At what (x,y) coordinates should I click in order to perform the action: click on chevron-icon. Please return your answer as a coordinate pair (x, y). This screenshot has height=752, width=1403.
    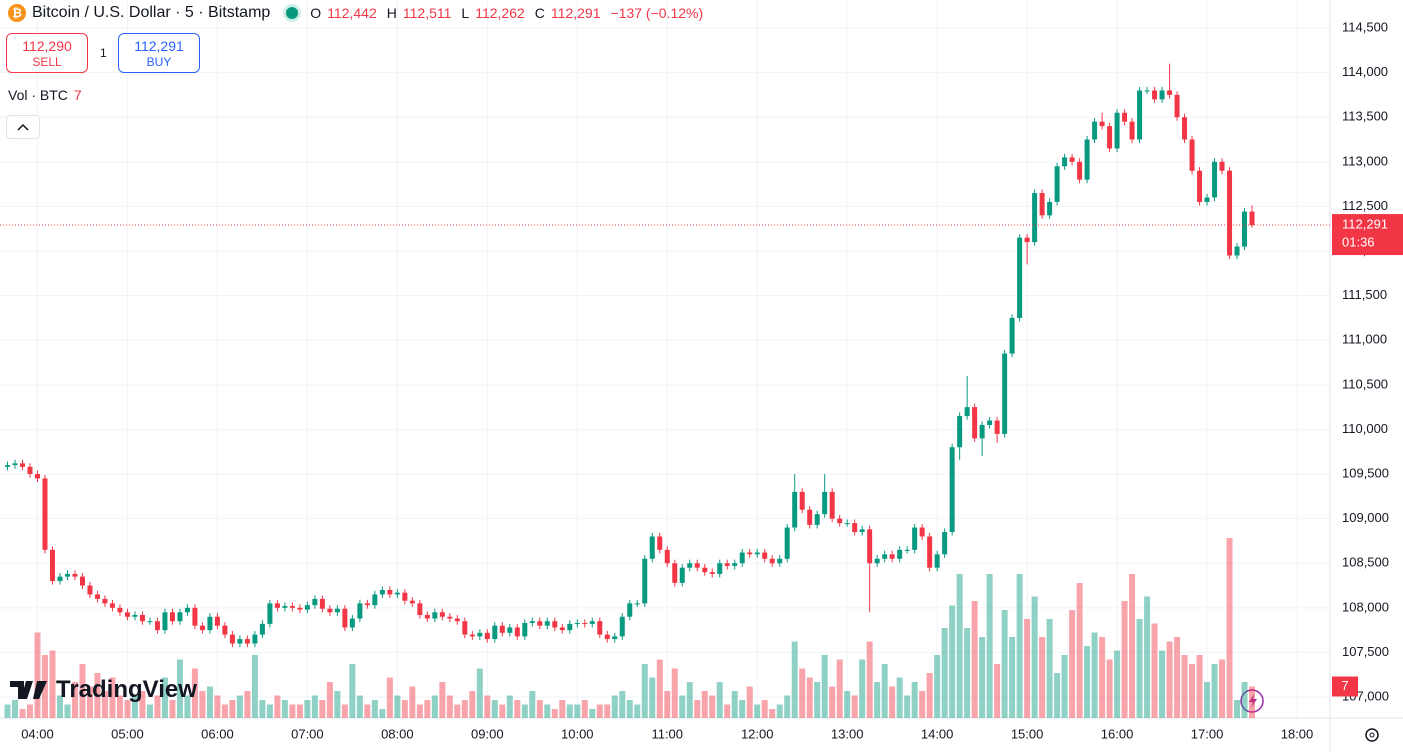
    Looking at the image, I should click on (23, 127).